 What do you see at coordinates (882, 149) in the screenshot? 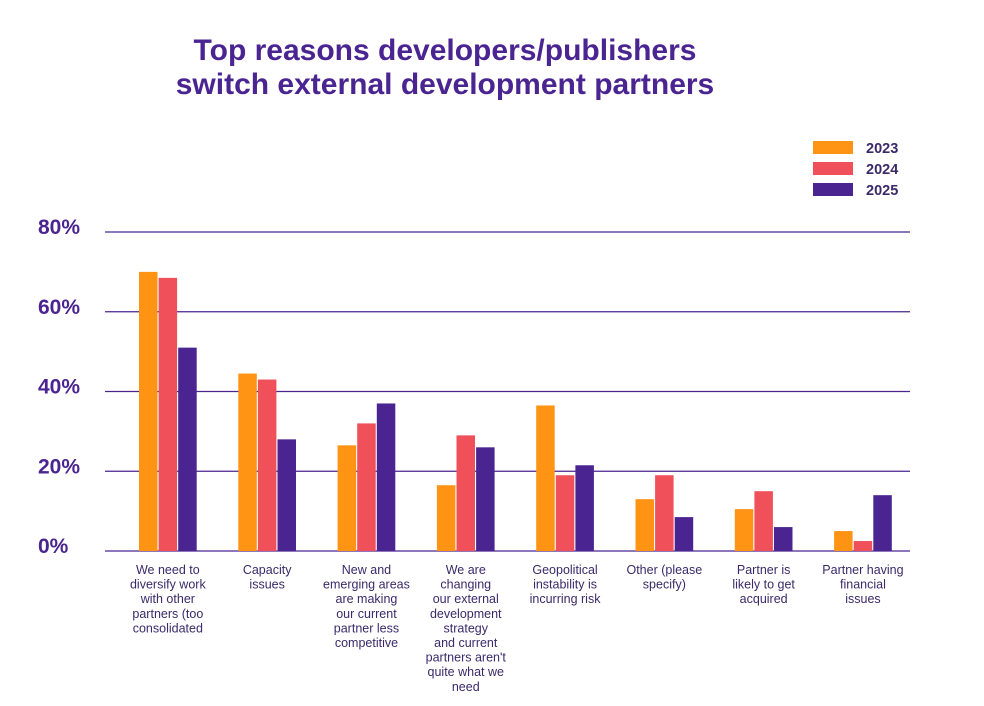
I see `legend-label-2023: 2023` at bounding box center [882, 149].